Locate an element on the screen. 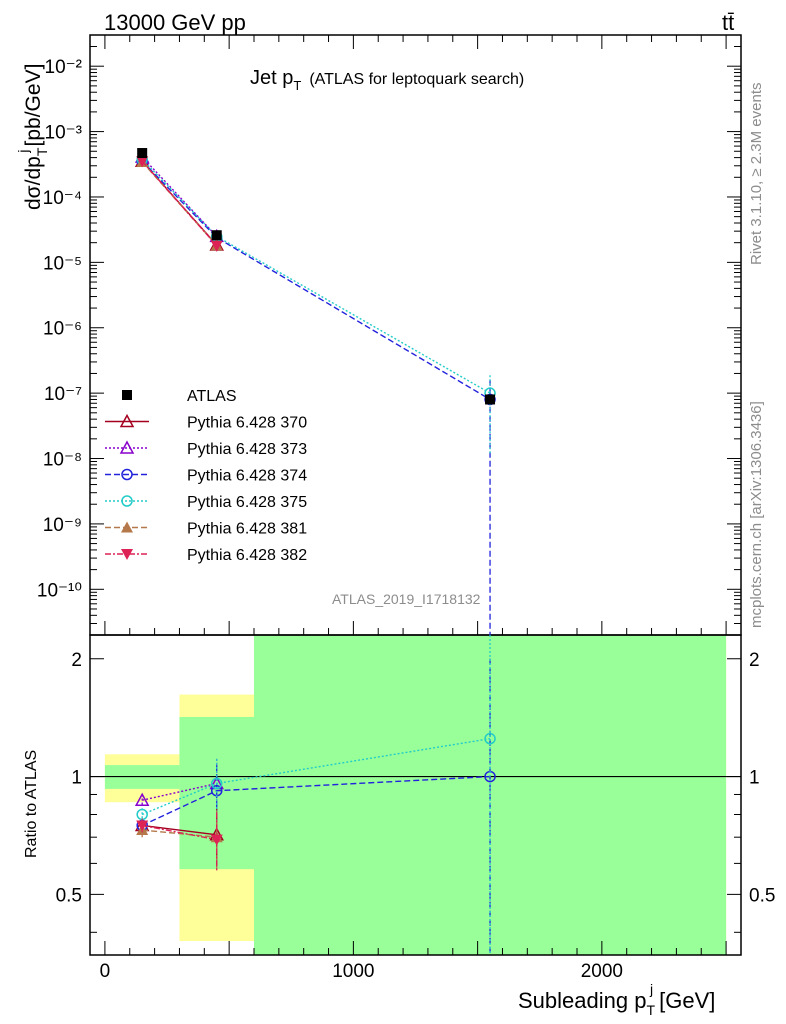 The height and width of the screenshot is (1024, 786). x-tick-label: 0 is located at coordinates (105, 971).